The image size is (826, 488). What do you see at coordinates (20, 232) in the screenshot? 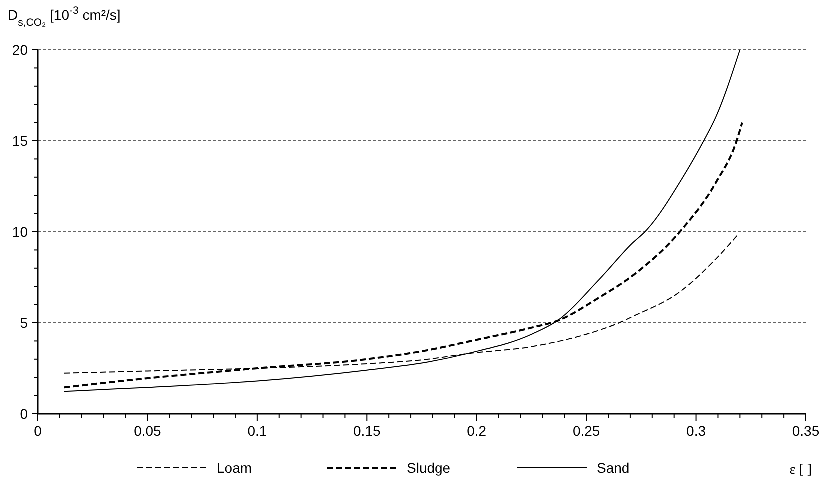
I see `y-tick-label: 10` at bounding box center [20, 232].